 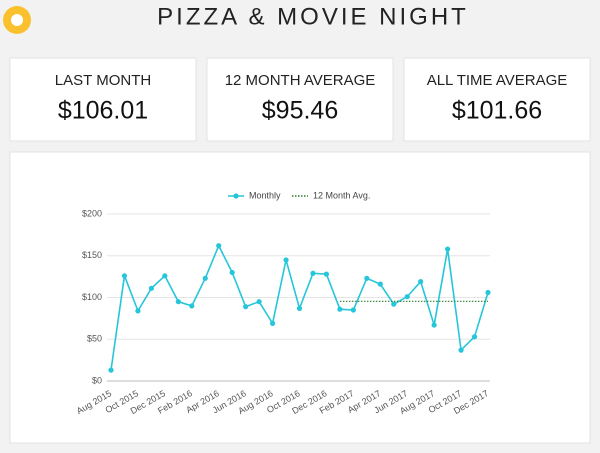 What do you see at coordinates (300, 111) in the screenshot?
I see `card-value: $95.46` at bounding box center [300, 111].